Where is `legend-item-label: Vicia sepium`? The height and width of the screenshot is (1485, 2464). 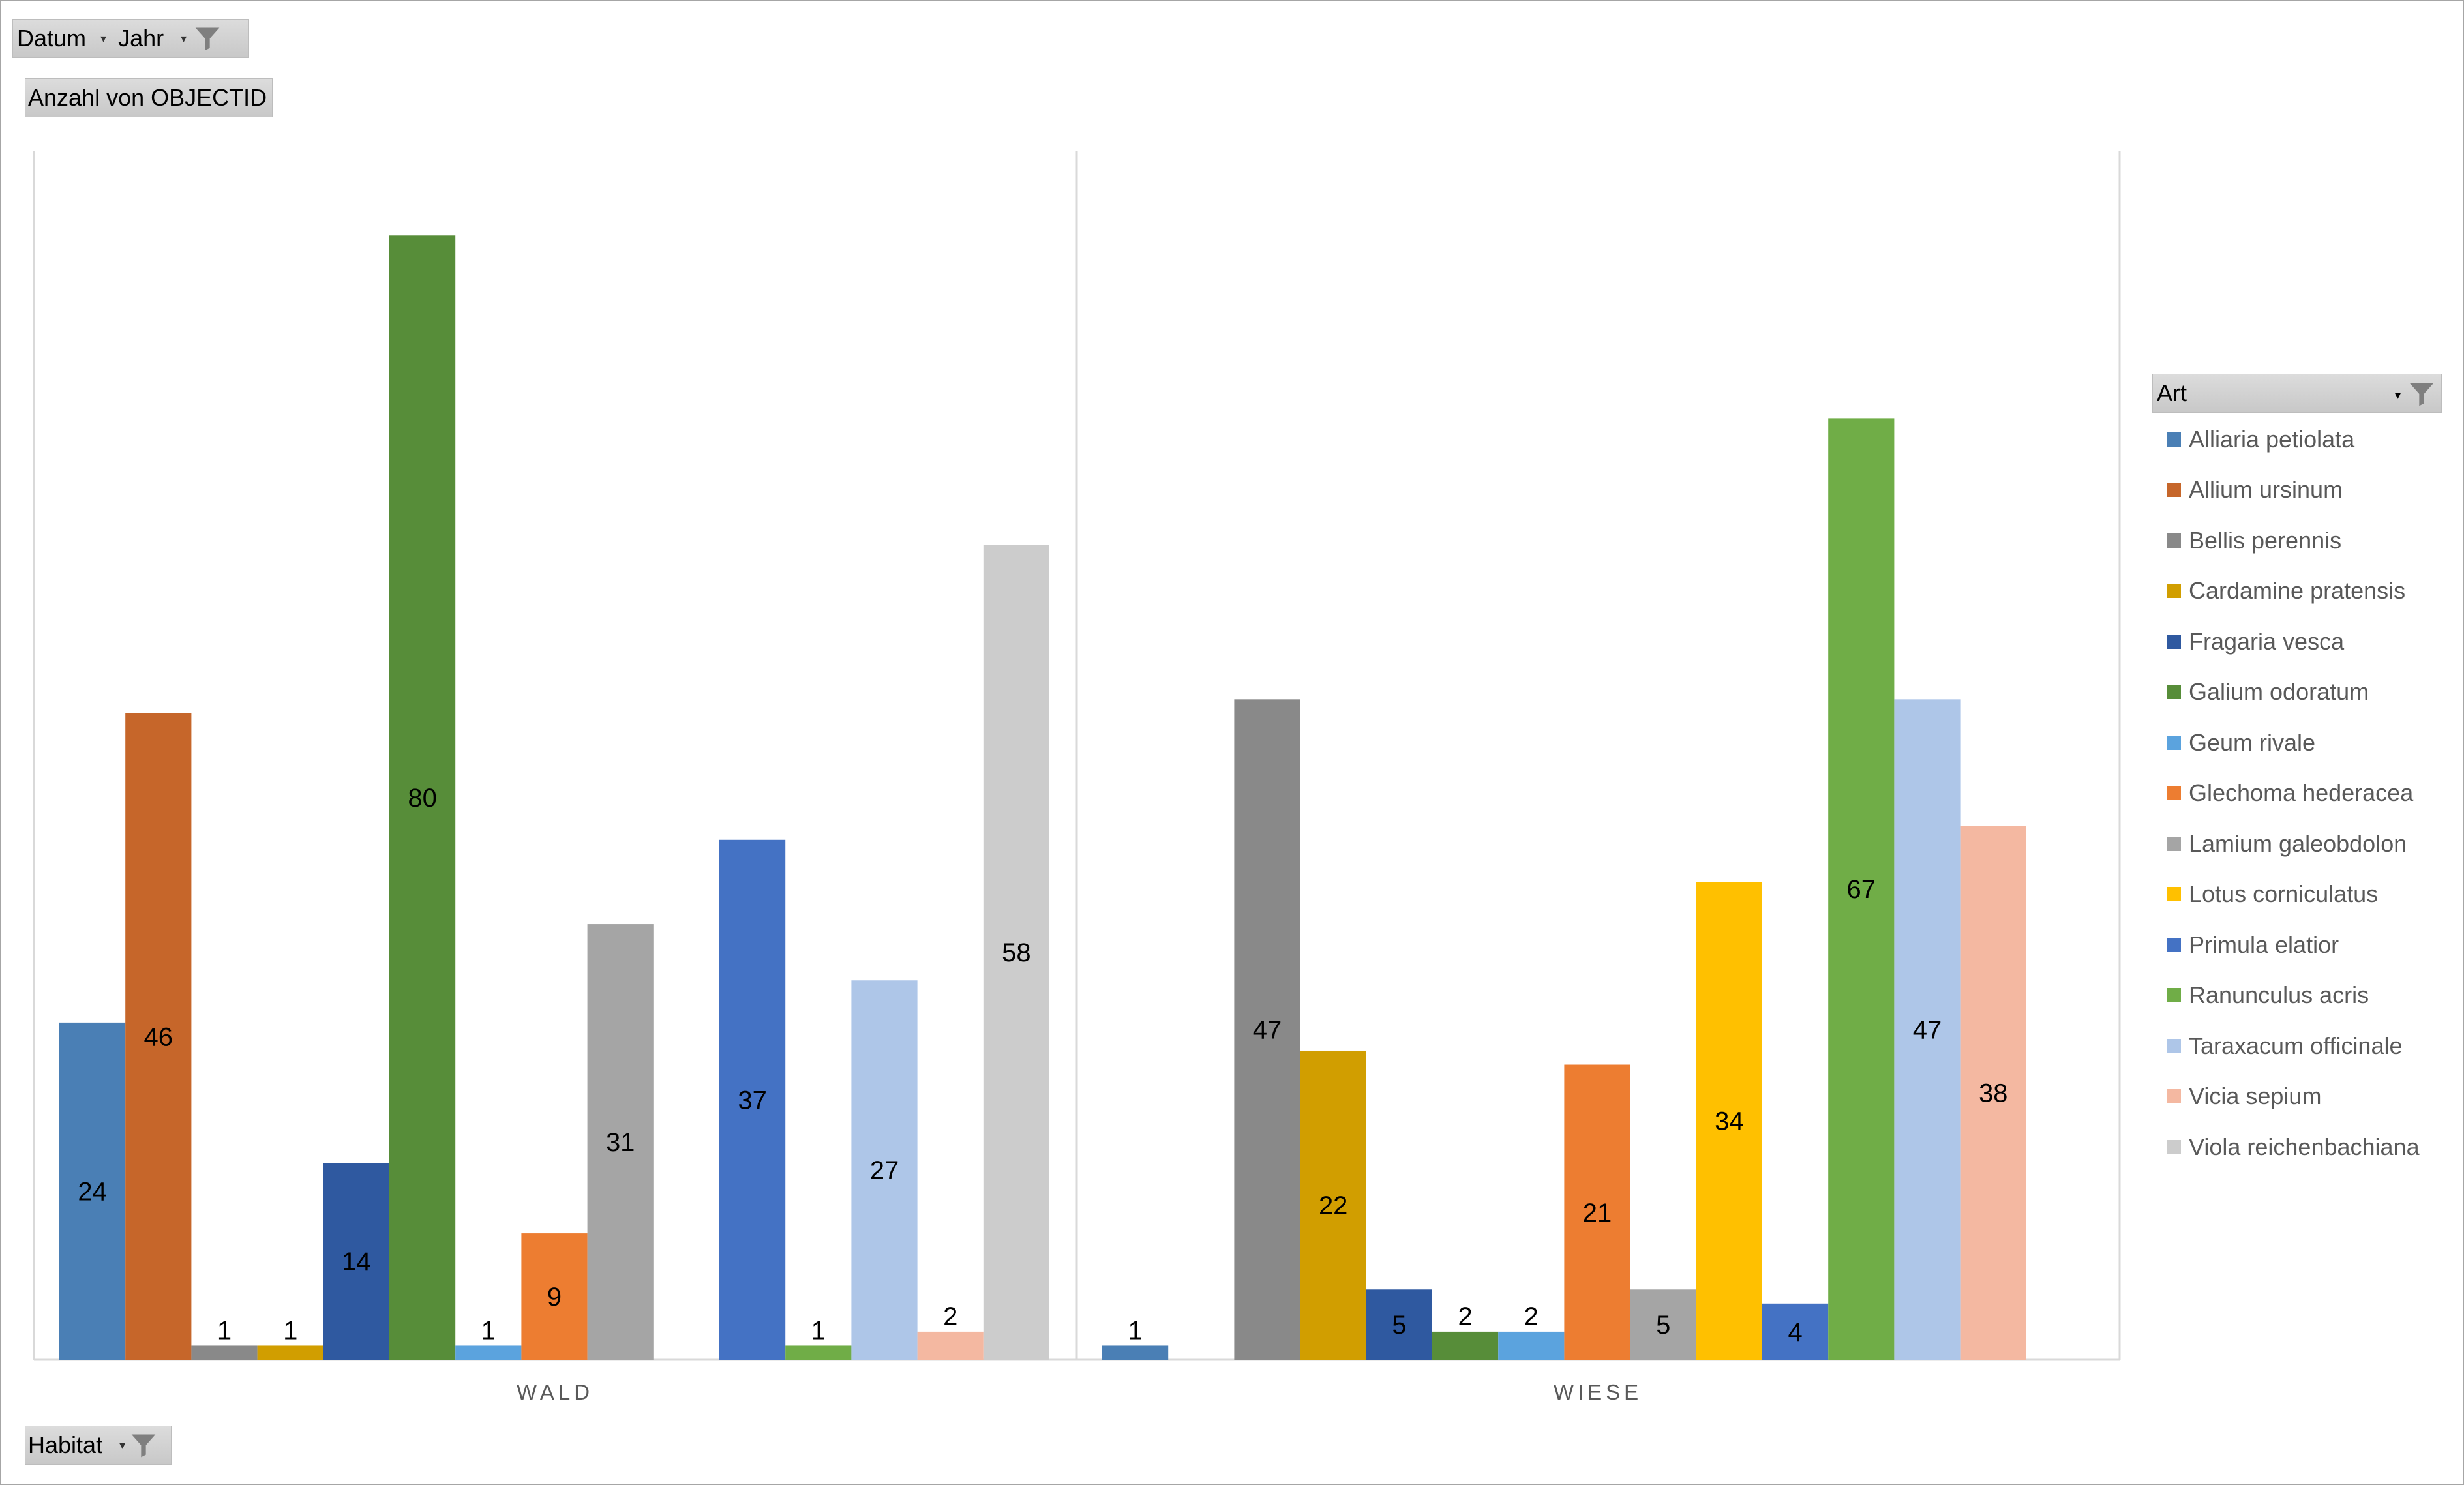
legend-item-label: Vicia sepium is located at coordinates (2255, 1097).